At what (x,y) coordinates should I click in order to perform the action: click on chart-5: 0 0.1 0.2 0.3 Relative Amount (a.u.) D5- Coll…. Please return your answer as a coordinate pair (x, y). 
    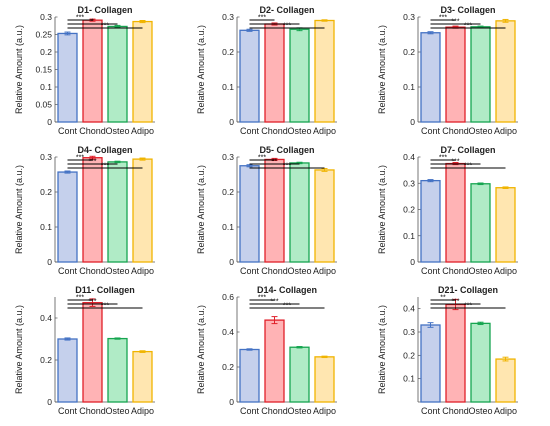
    Looking at the image, I should click on (266, 210).